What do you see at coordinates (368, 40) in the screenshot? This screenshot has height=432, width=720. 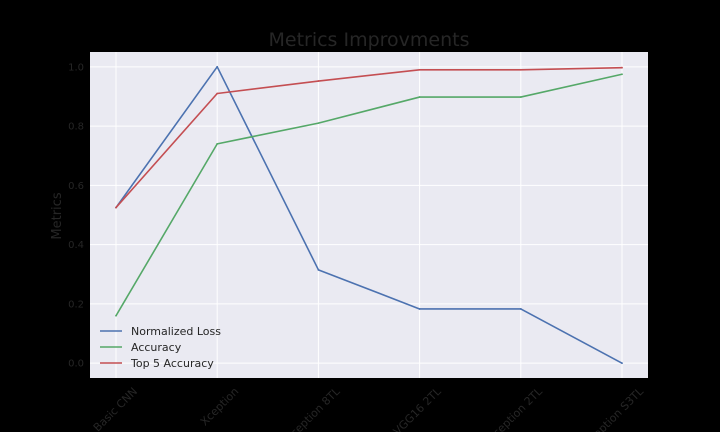 I see `chart-title: Metrics Improvments` at bounding box center [368, 40].